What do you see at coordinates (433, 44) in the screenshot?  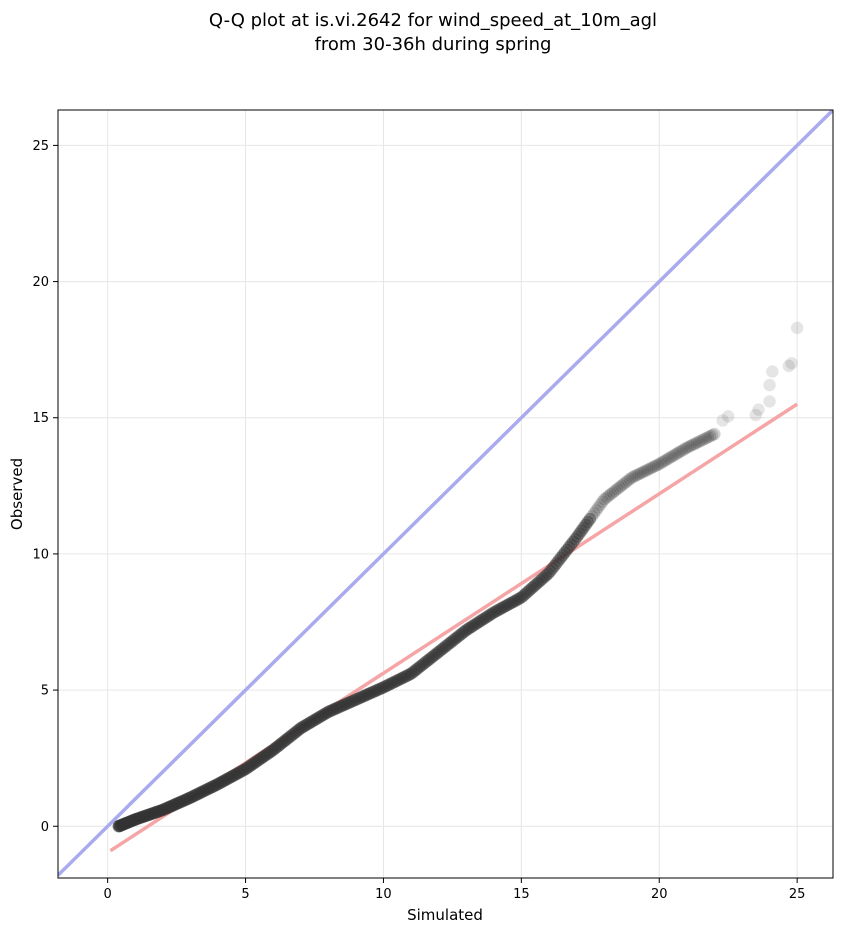 I see `chart-subtitle: from 30-36h during spring` at bounding box center [433, 44].